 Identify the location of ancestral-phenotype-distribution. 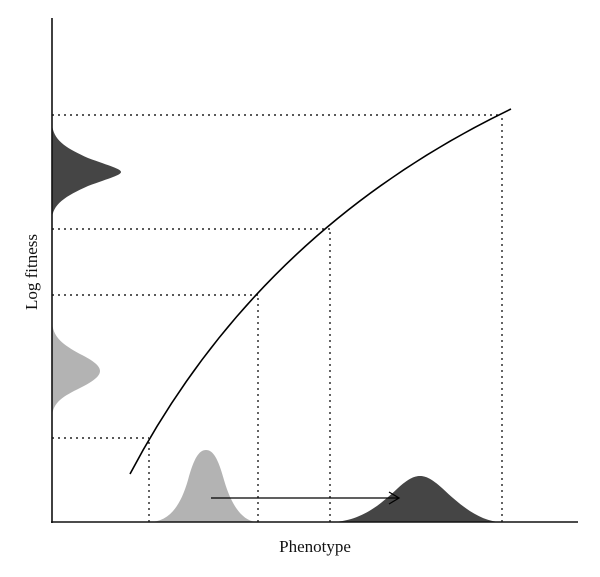
(203, 486).